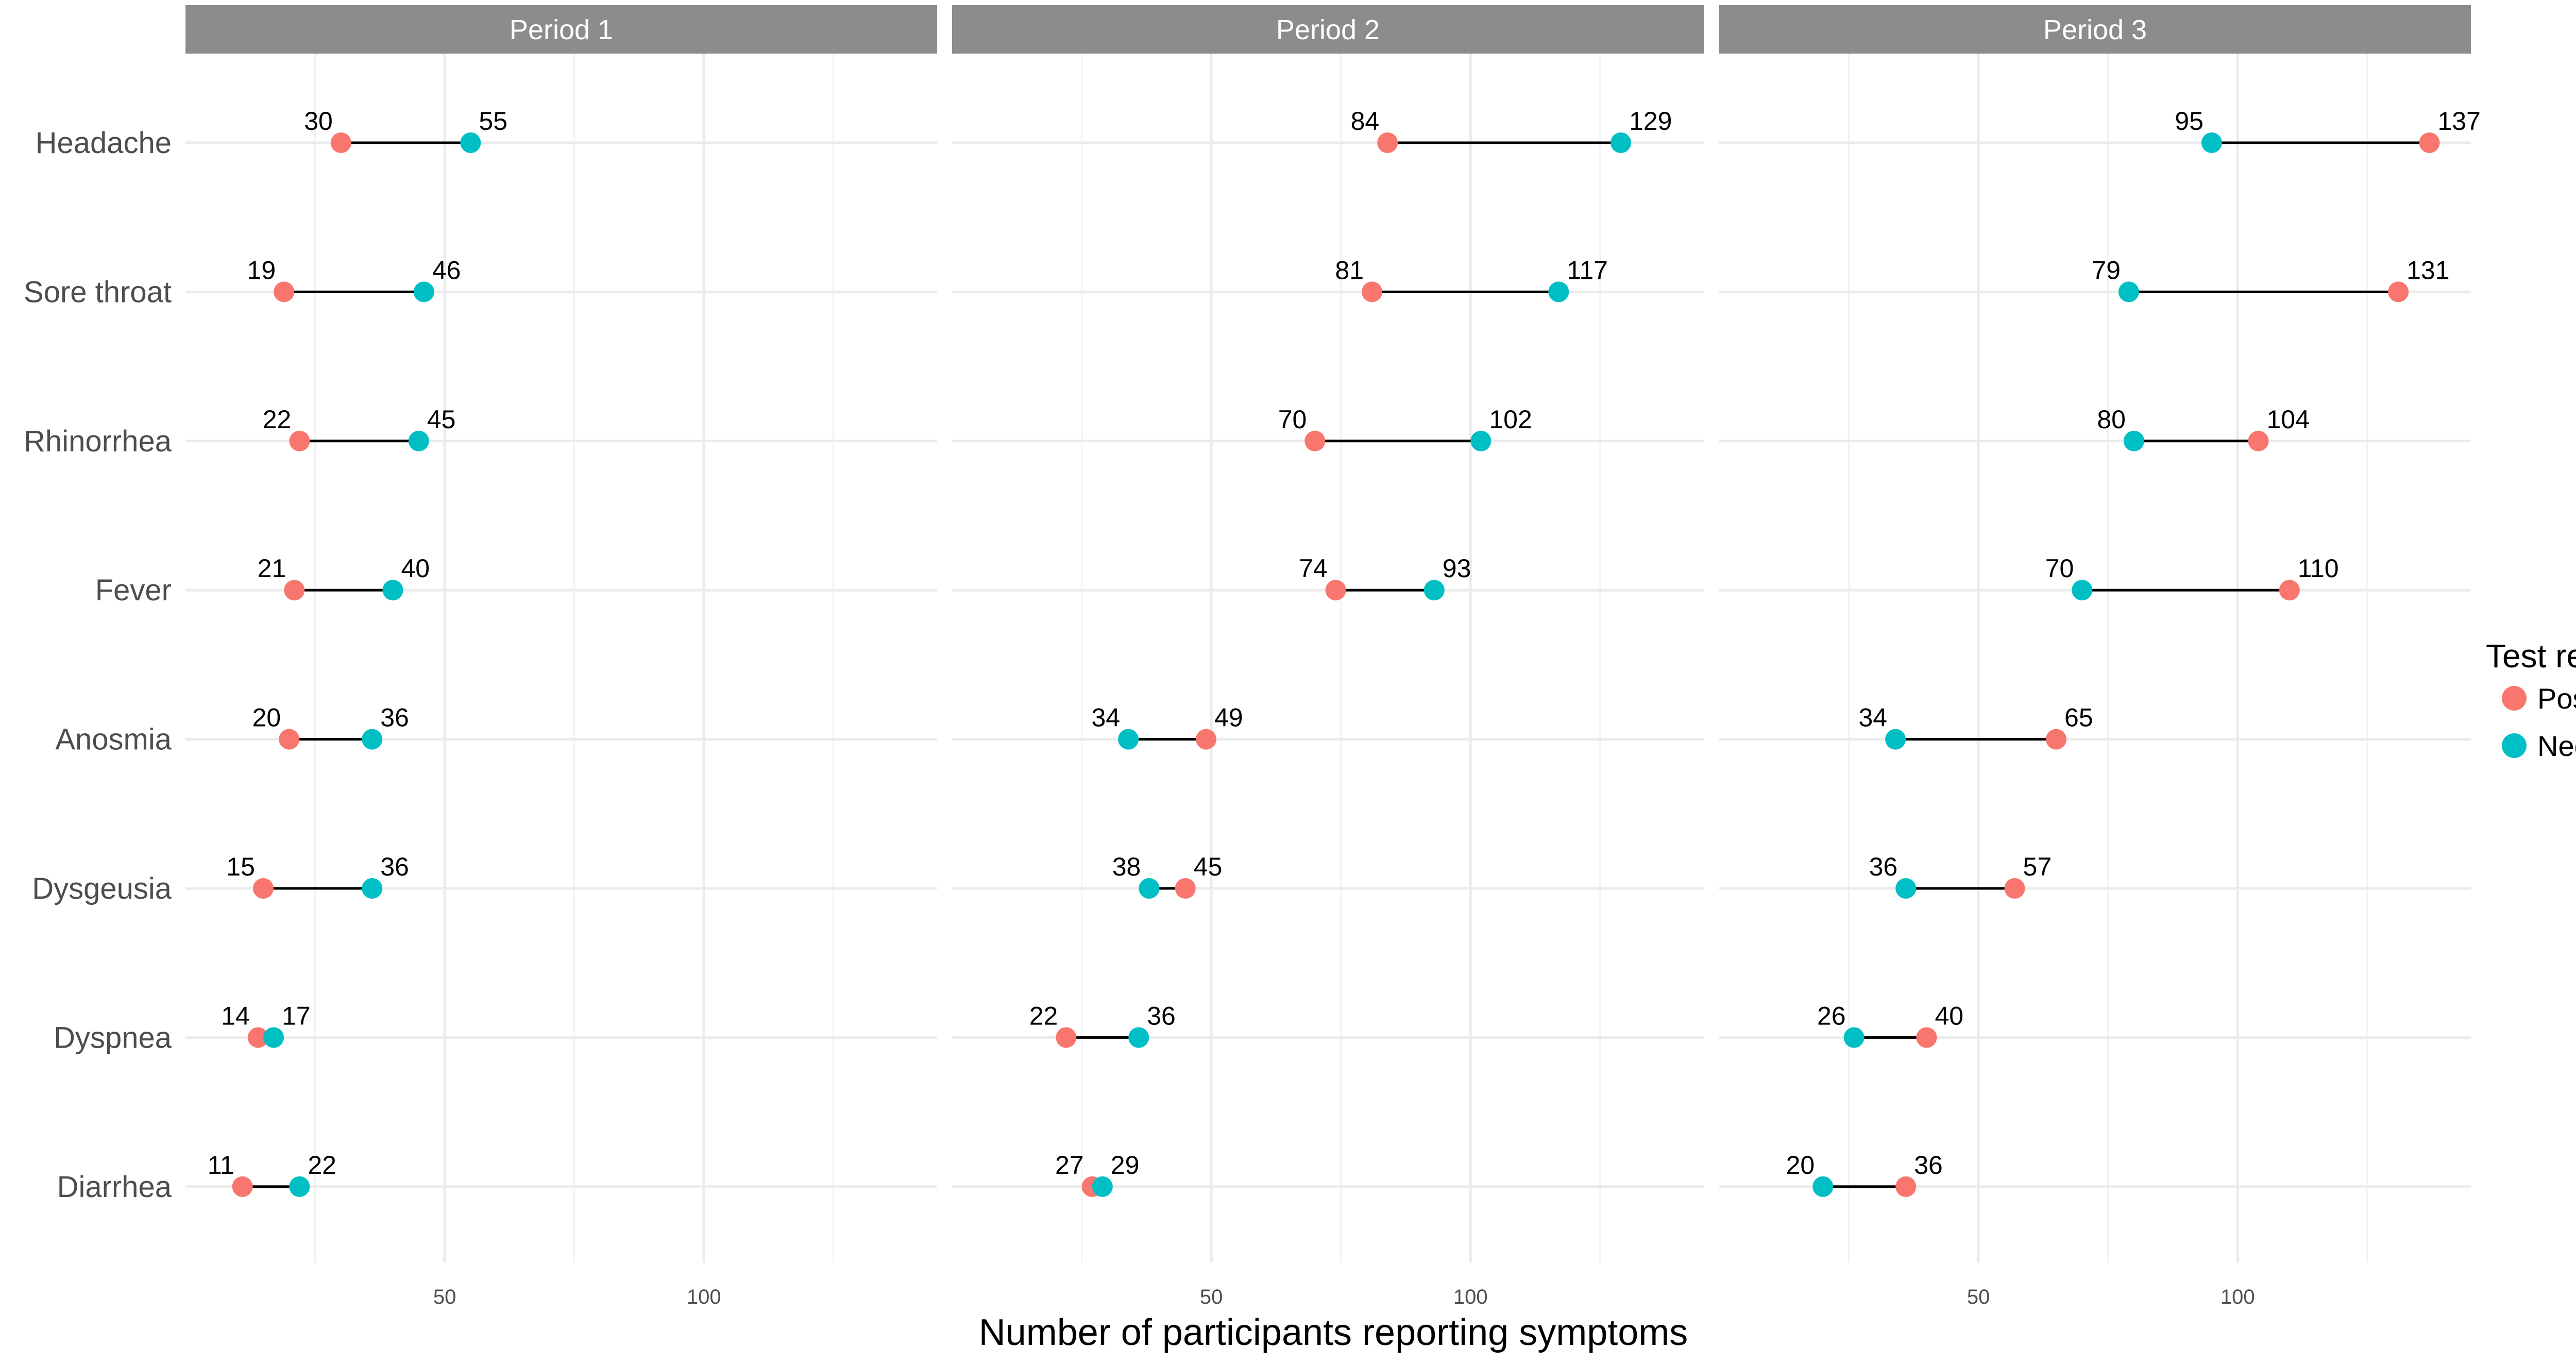  Describe the element at coordinates (441, 419) in the screenshot. I see `value-label-negative: 45` at that location.